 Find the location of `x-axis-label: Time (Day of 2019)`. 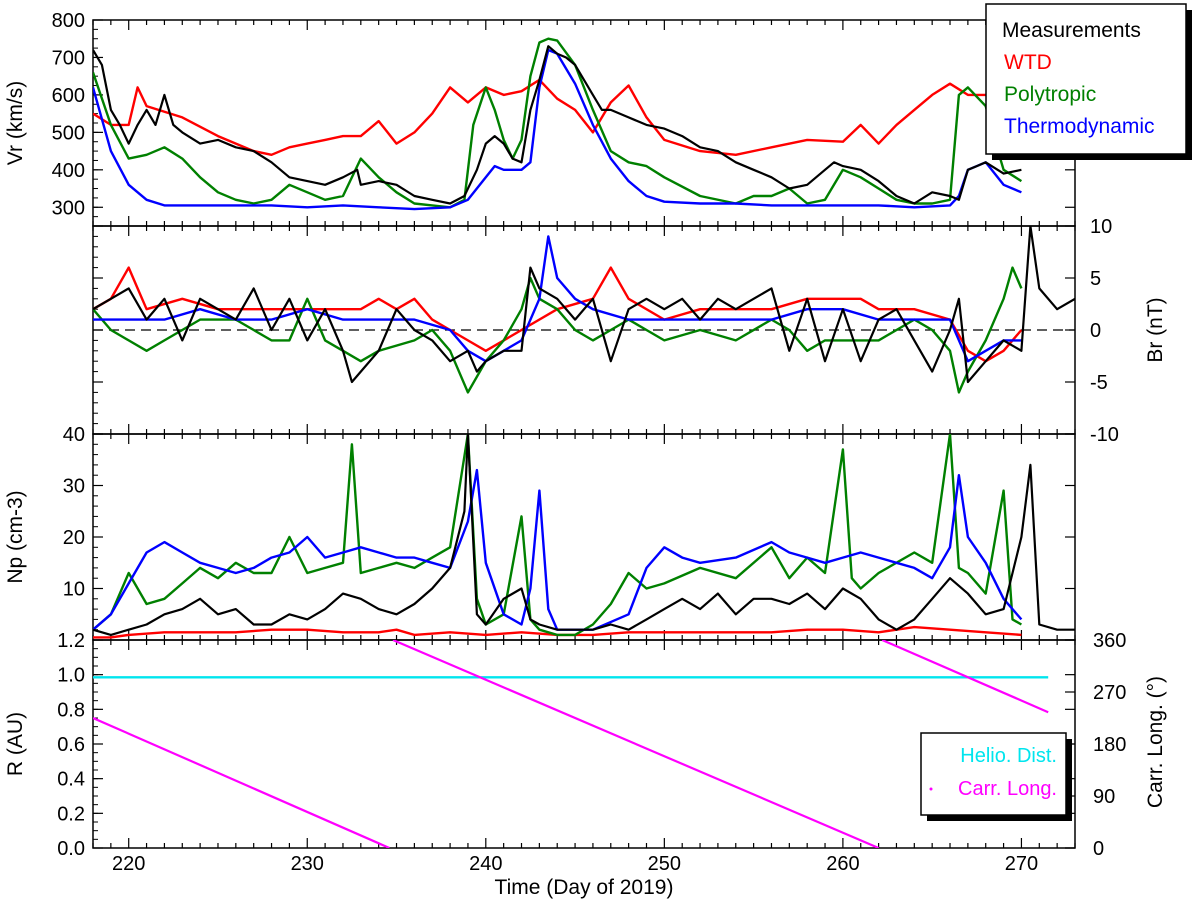

x-axis-label: Time (Day of 2019) is located at coordinates (584, 887).